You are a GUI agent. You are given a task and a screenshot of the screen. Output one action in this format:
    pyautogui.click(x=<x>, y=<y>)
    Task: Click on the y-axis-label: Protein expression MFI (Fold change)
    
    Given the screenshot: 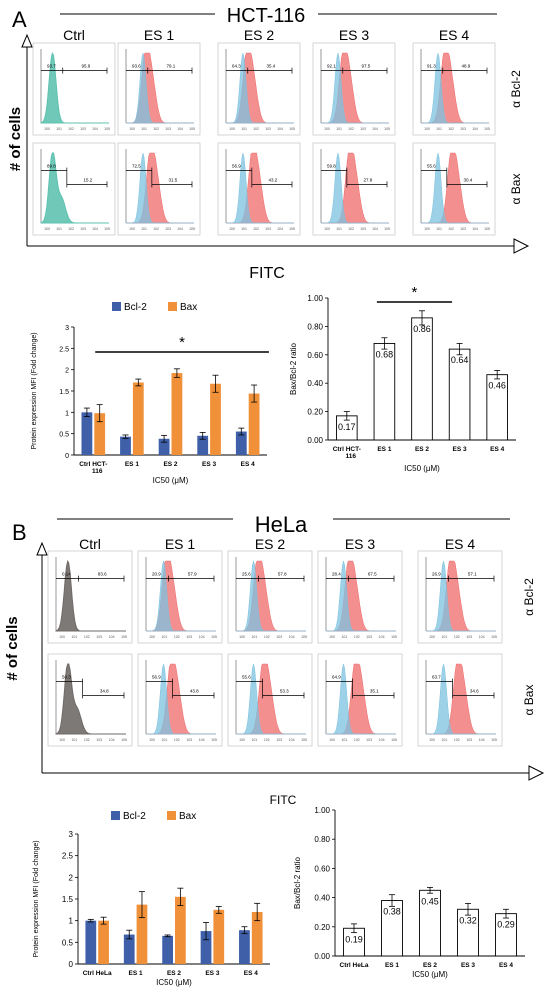 What is the action you would take?
    pyautogui.click(x=36, y=898)
    